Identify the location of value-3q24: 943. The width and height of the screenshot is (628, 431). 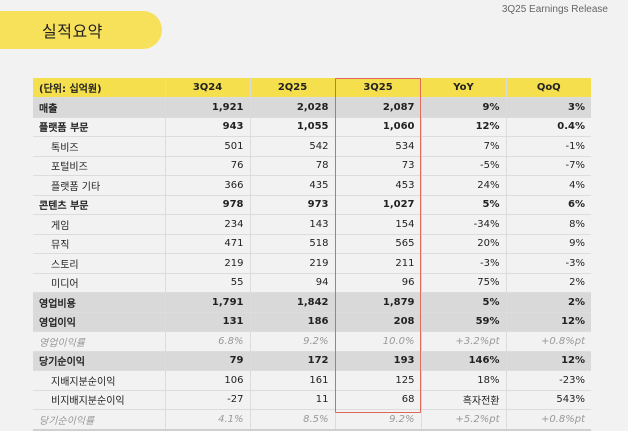
(208, 127).